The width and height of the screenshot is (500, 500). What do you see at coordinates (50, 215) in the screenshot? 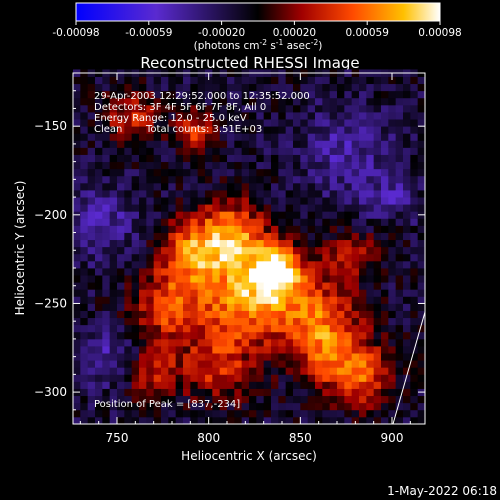
I see `y-tick-label: −200` at bounding box center [50, 215].